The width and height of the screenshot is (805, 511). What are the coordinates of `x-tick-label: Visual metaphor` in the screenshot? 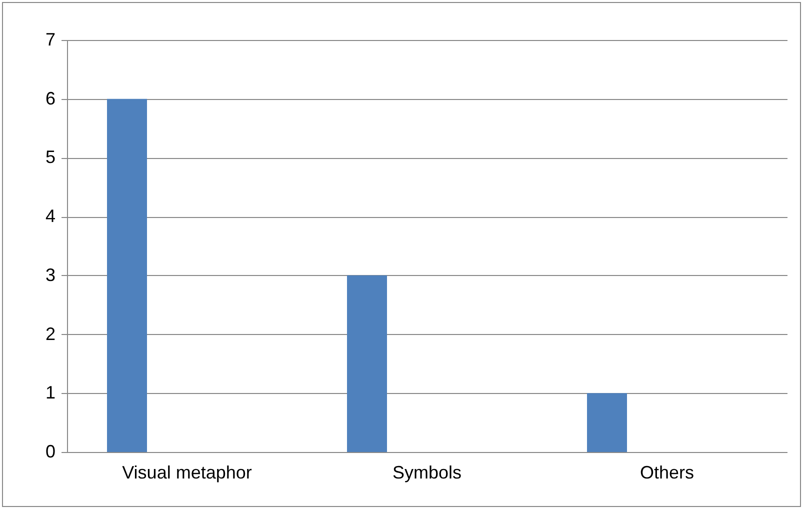 It's located at (187, 472).